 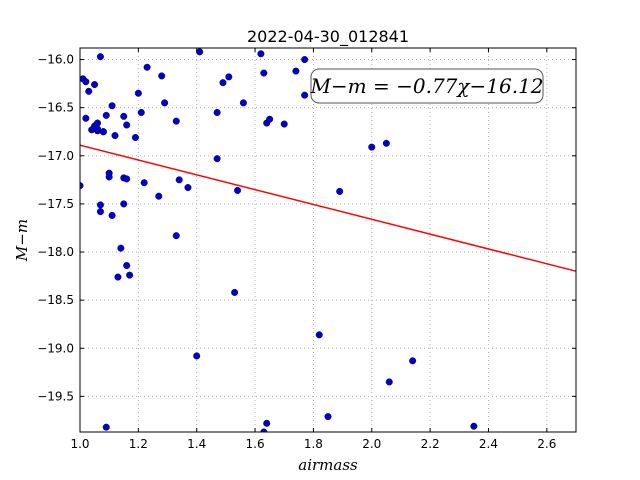 What do you see at coordinates (55, 348) in the screenshot?
I see `y-tick-label: −19.0` at bounding box center [55, 348].